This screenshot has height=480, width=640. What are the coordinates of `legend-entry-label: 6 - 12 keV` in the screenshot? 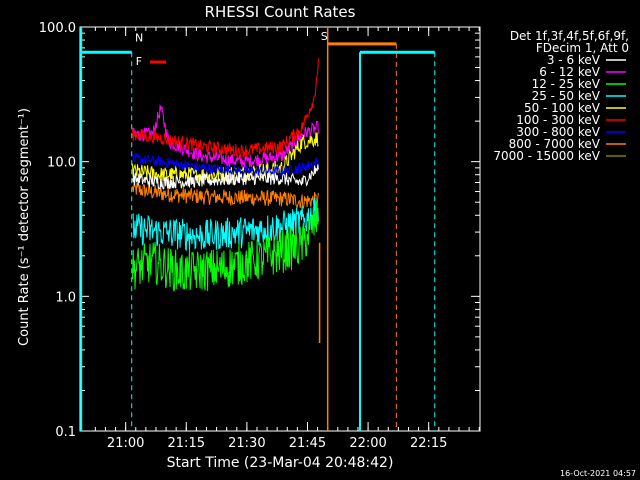 It's located at (570, 72).